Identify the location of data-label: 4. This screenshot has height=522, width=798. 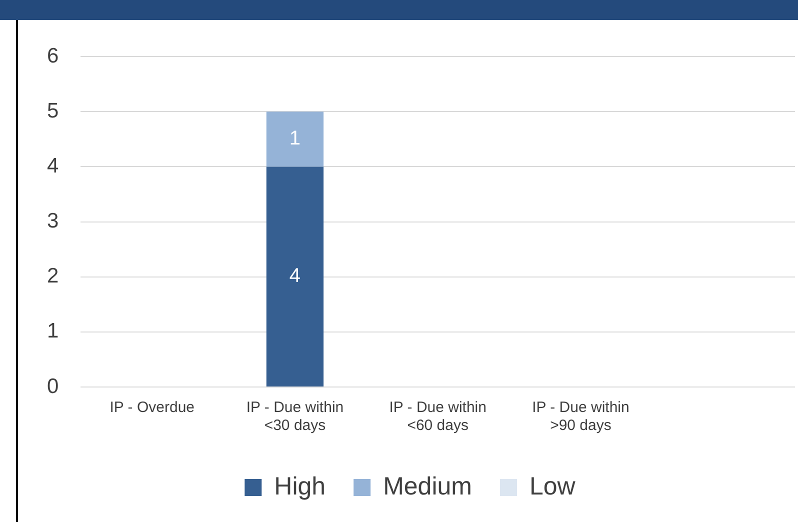
(295, 276).